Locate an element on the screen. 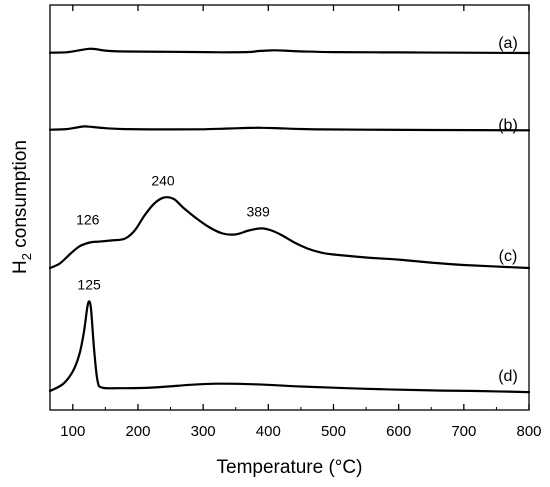 Image resolution: width=550 pixels, height=487 pixels. y-axis-label: H2 consumption is located at coordinates (22, 207).